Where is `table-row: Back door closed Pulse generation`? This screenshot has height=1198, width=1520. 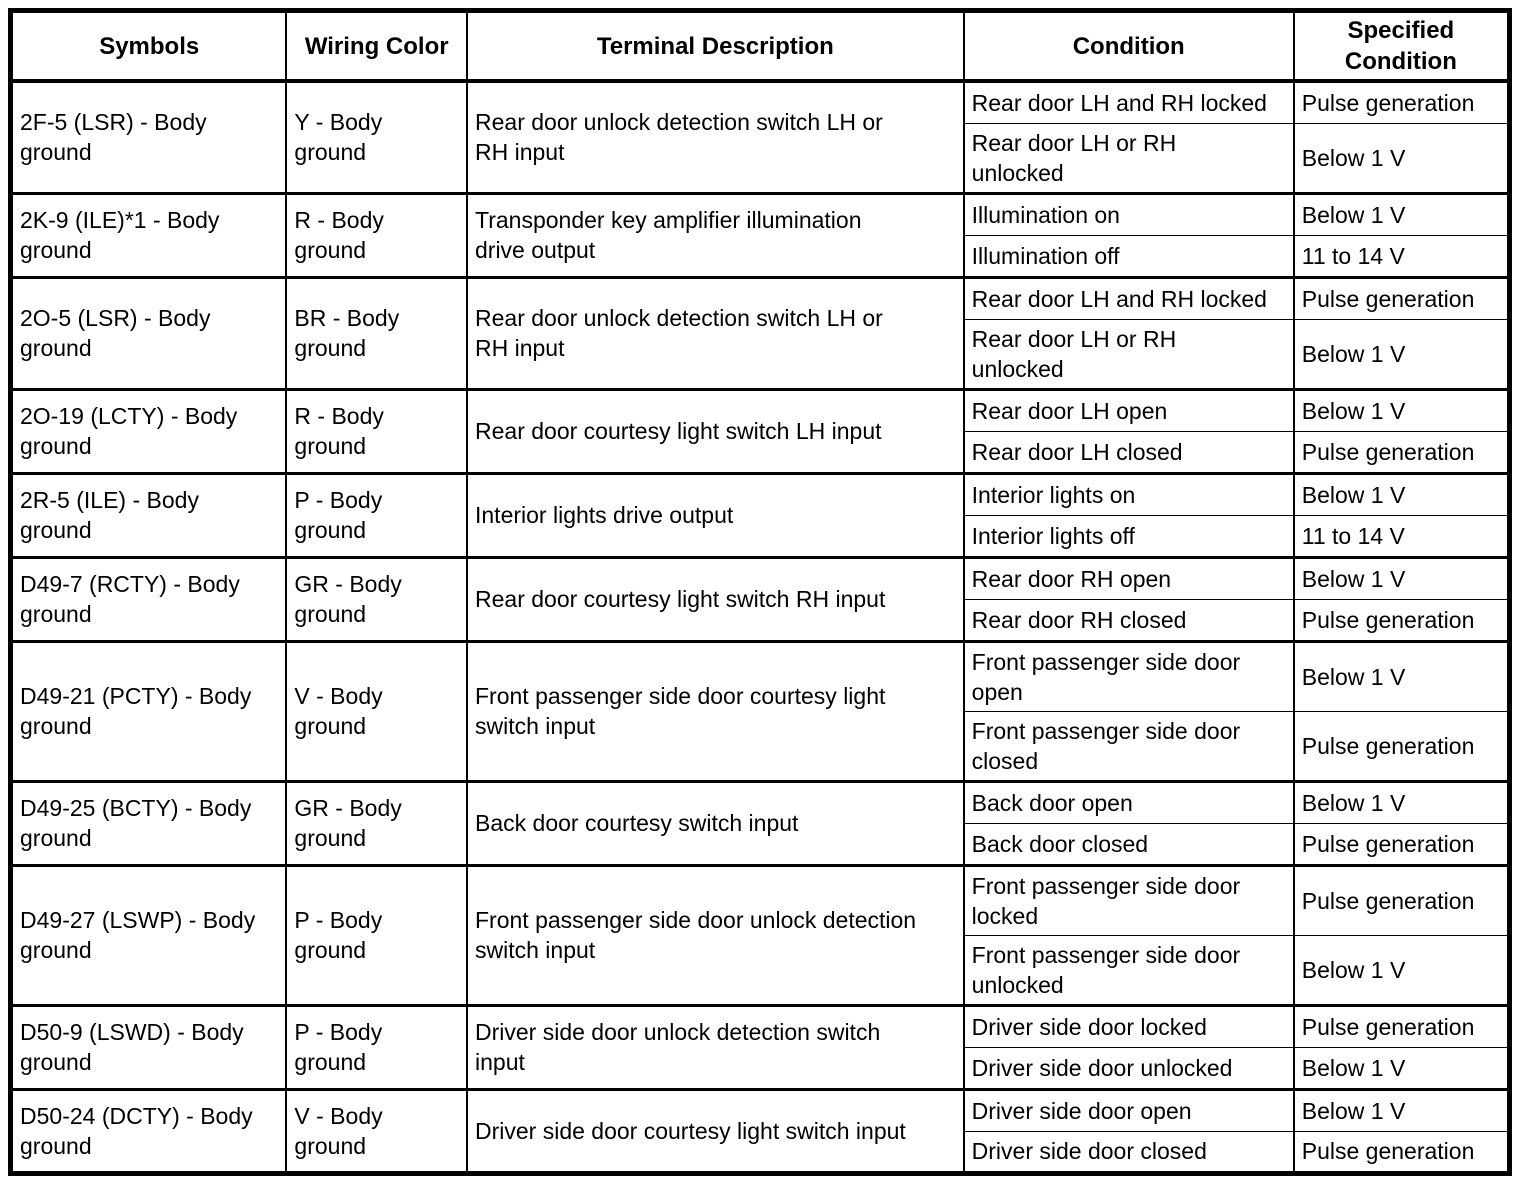 table-row: Back door closed Pulse generation is located at coordinates (761, 844).